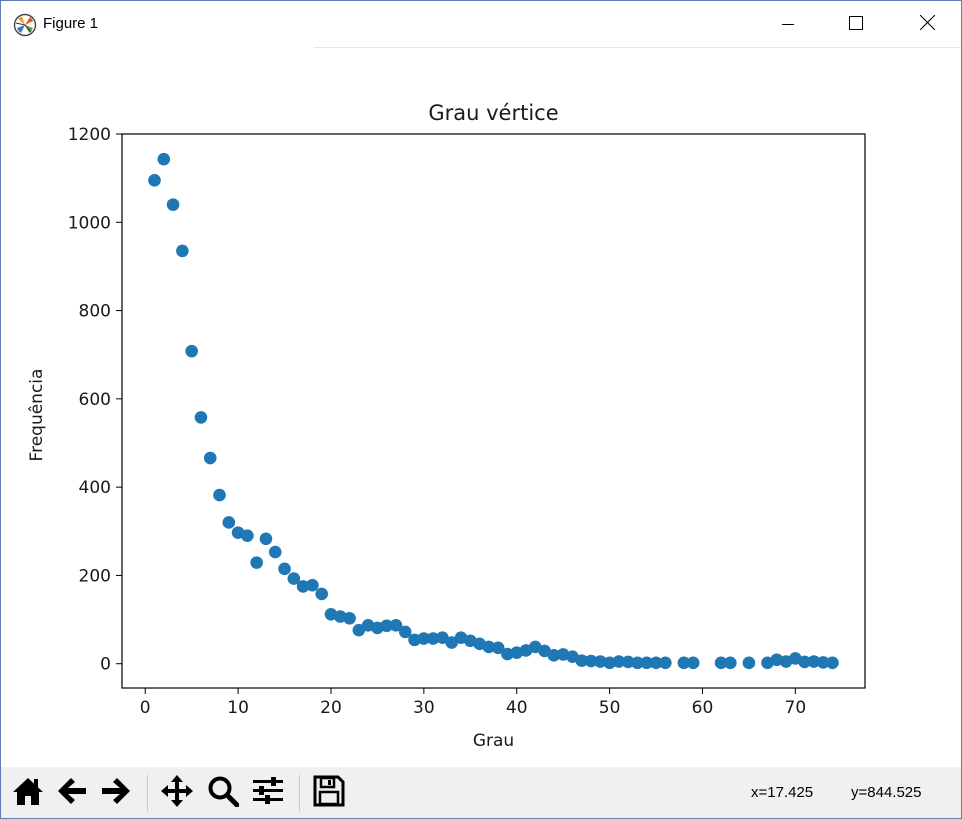  I want to click on back-button, so click(72, 793).